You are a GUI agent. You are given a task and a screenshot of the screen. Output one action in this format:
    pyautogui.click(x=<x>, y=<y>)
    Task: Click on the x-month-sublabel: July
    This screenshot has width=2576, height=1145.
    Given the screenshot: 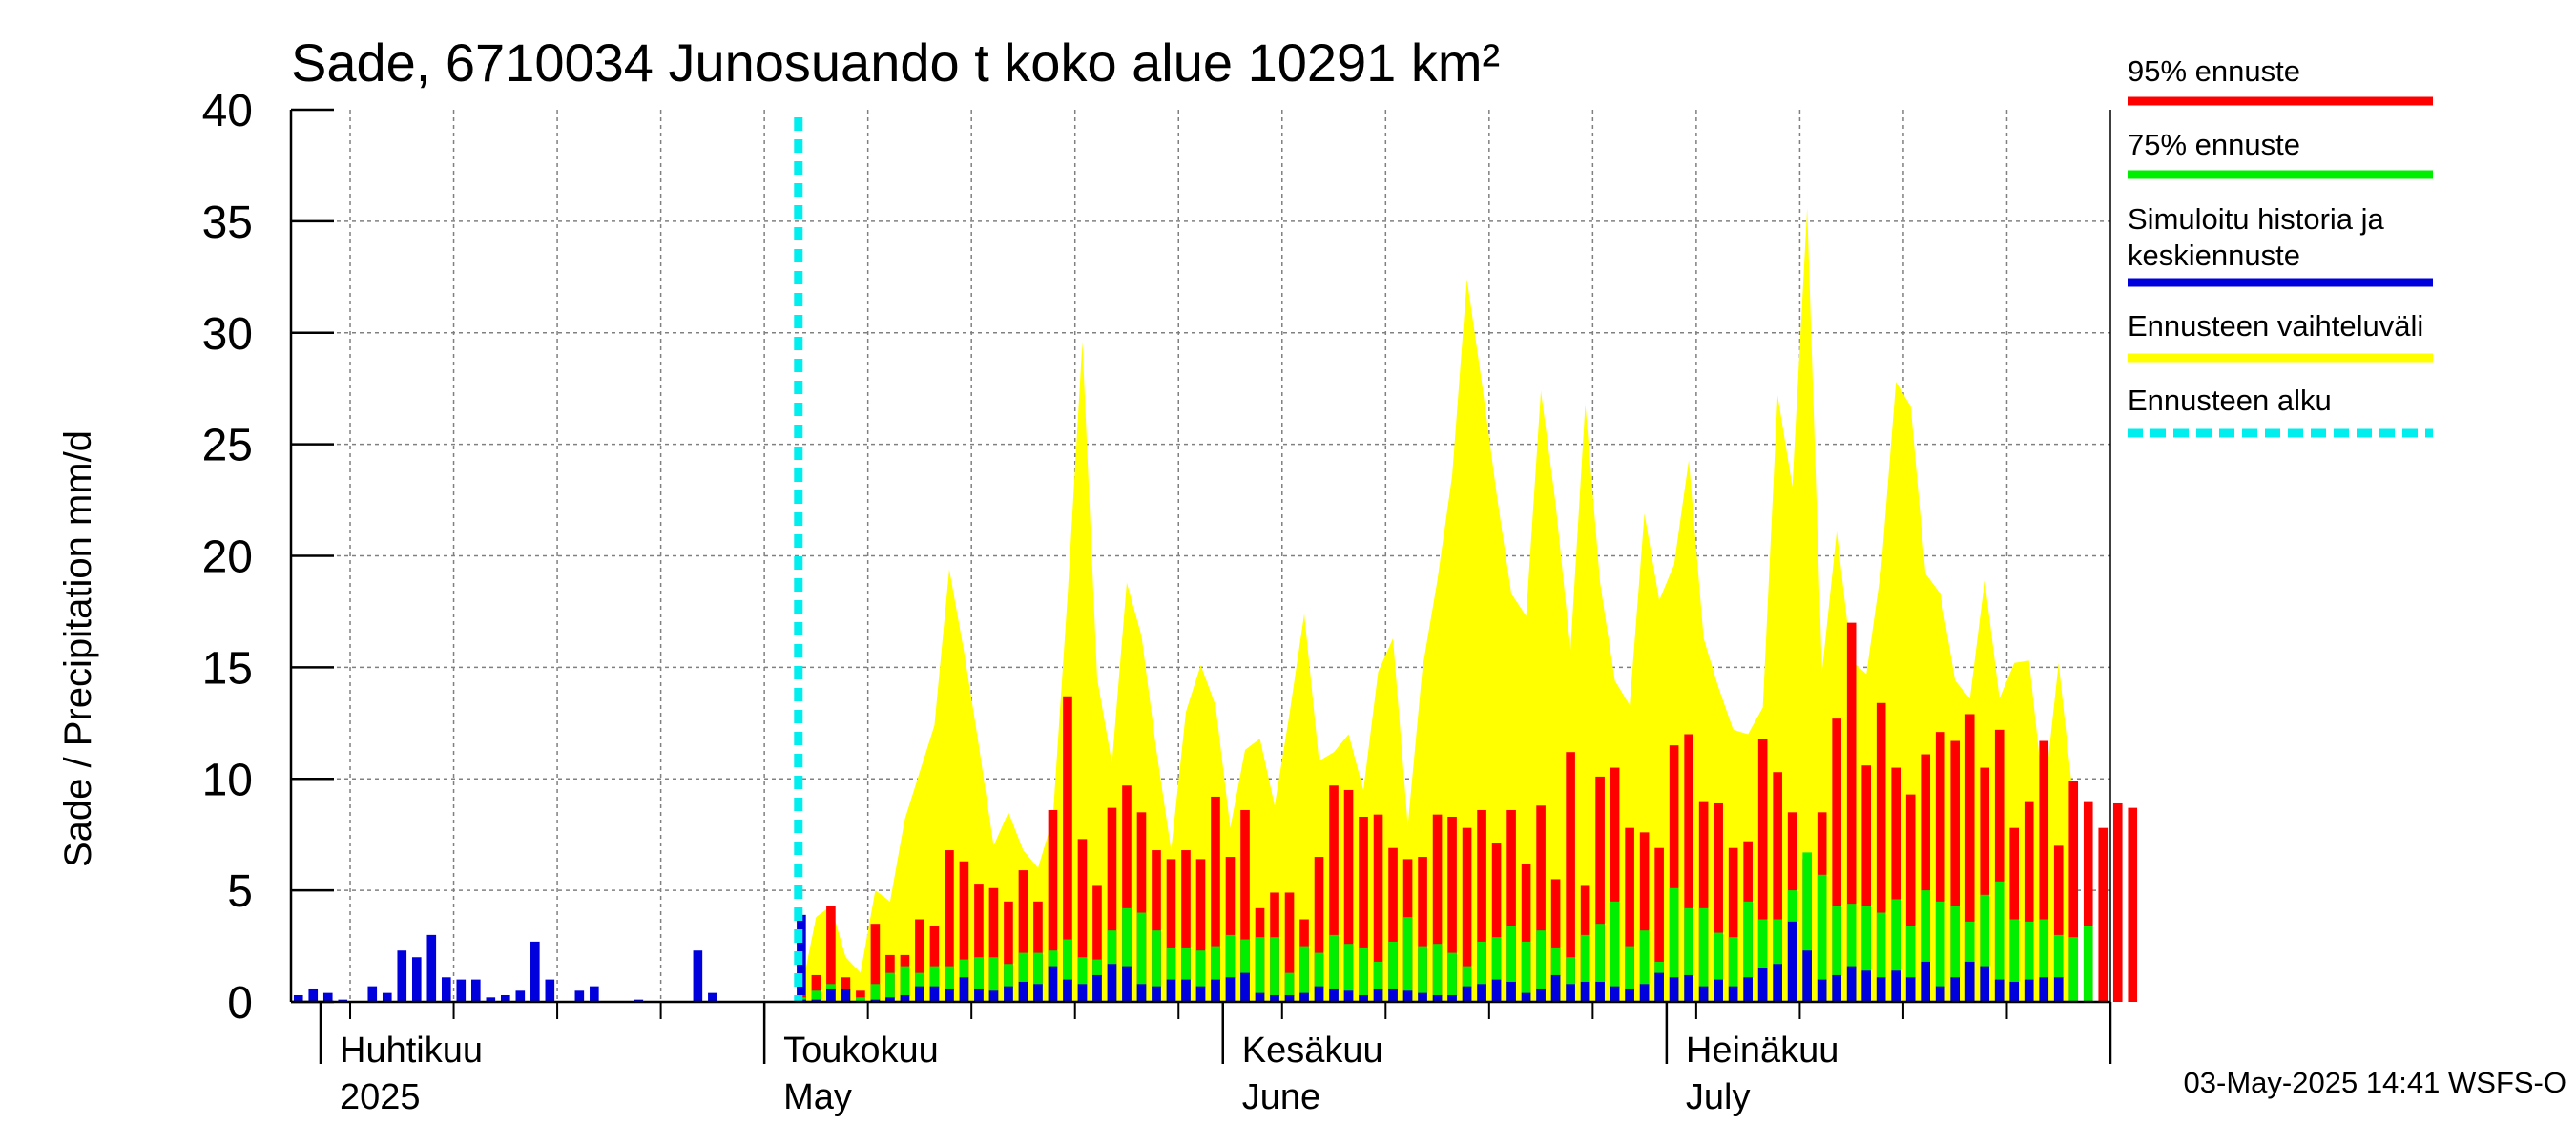 What is the action you would take?
    pyautogui.click(x=1718, y=1097)
    